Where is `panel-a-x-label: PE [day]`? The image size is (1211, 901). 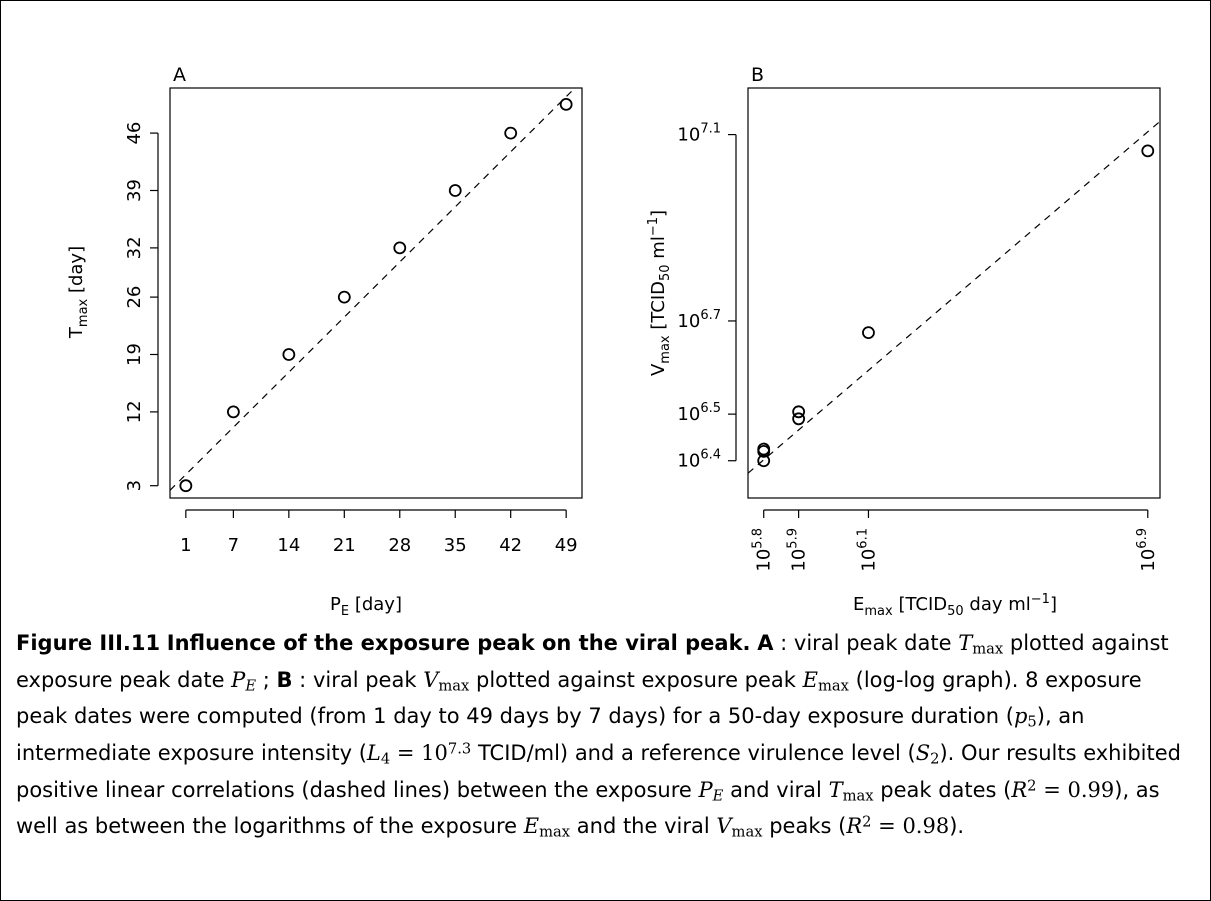
panel-a-x-label: PE [day] is located at coordinates (366, 606).